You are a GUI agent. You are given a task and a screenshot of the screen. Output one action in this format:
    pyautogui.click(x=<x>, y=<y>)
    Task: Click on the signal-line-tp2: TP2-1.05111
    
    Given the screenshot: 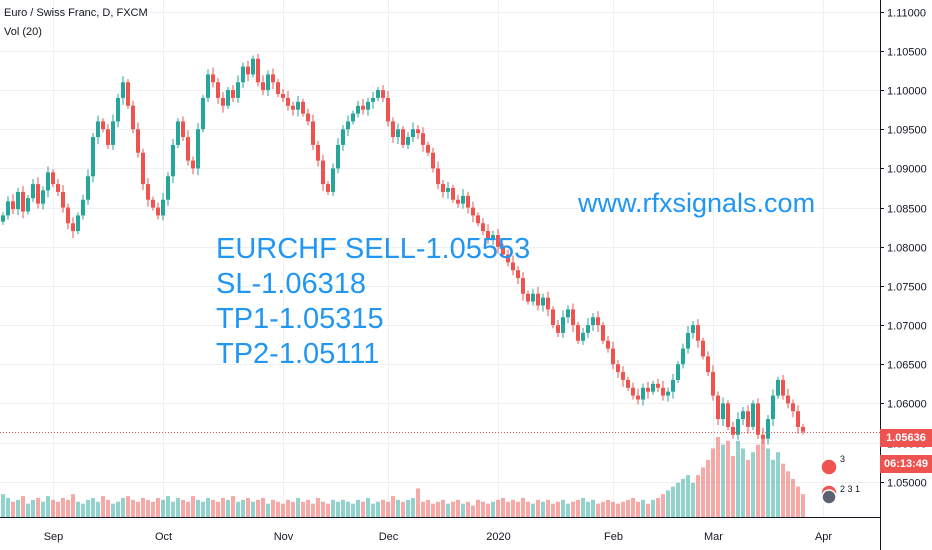 What is the action you would take?
    pyautogui.click(x=298, y=354)
    